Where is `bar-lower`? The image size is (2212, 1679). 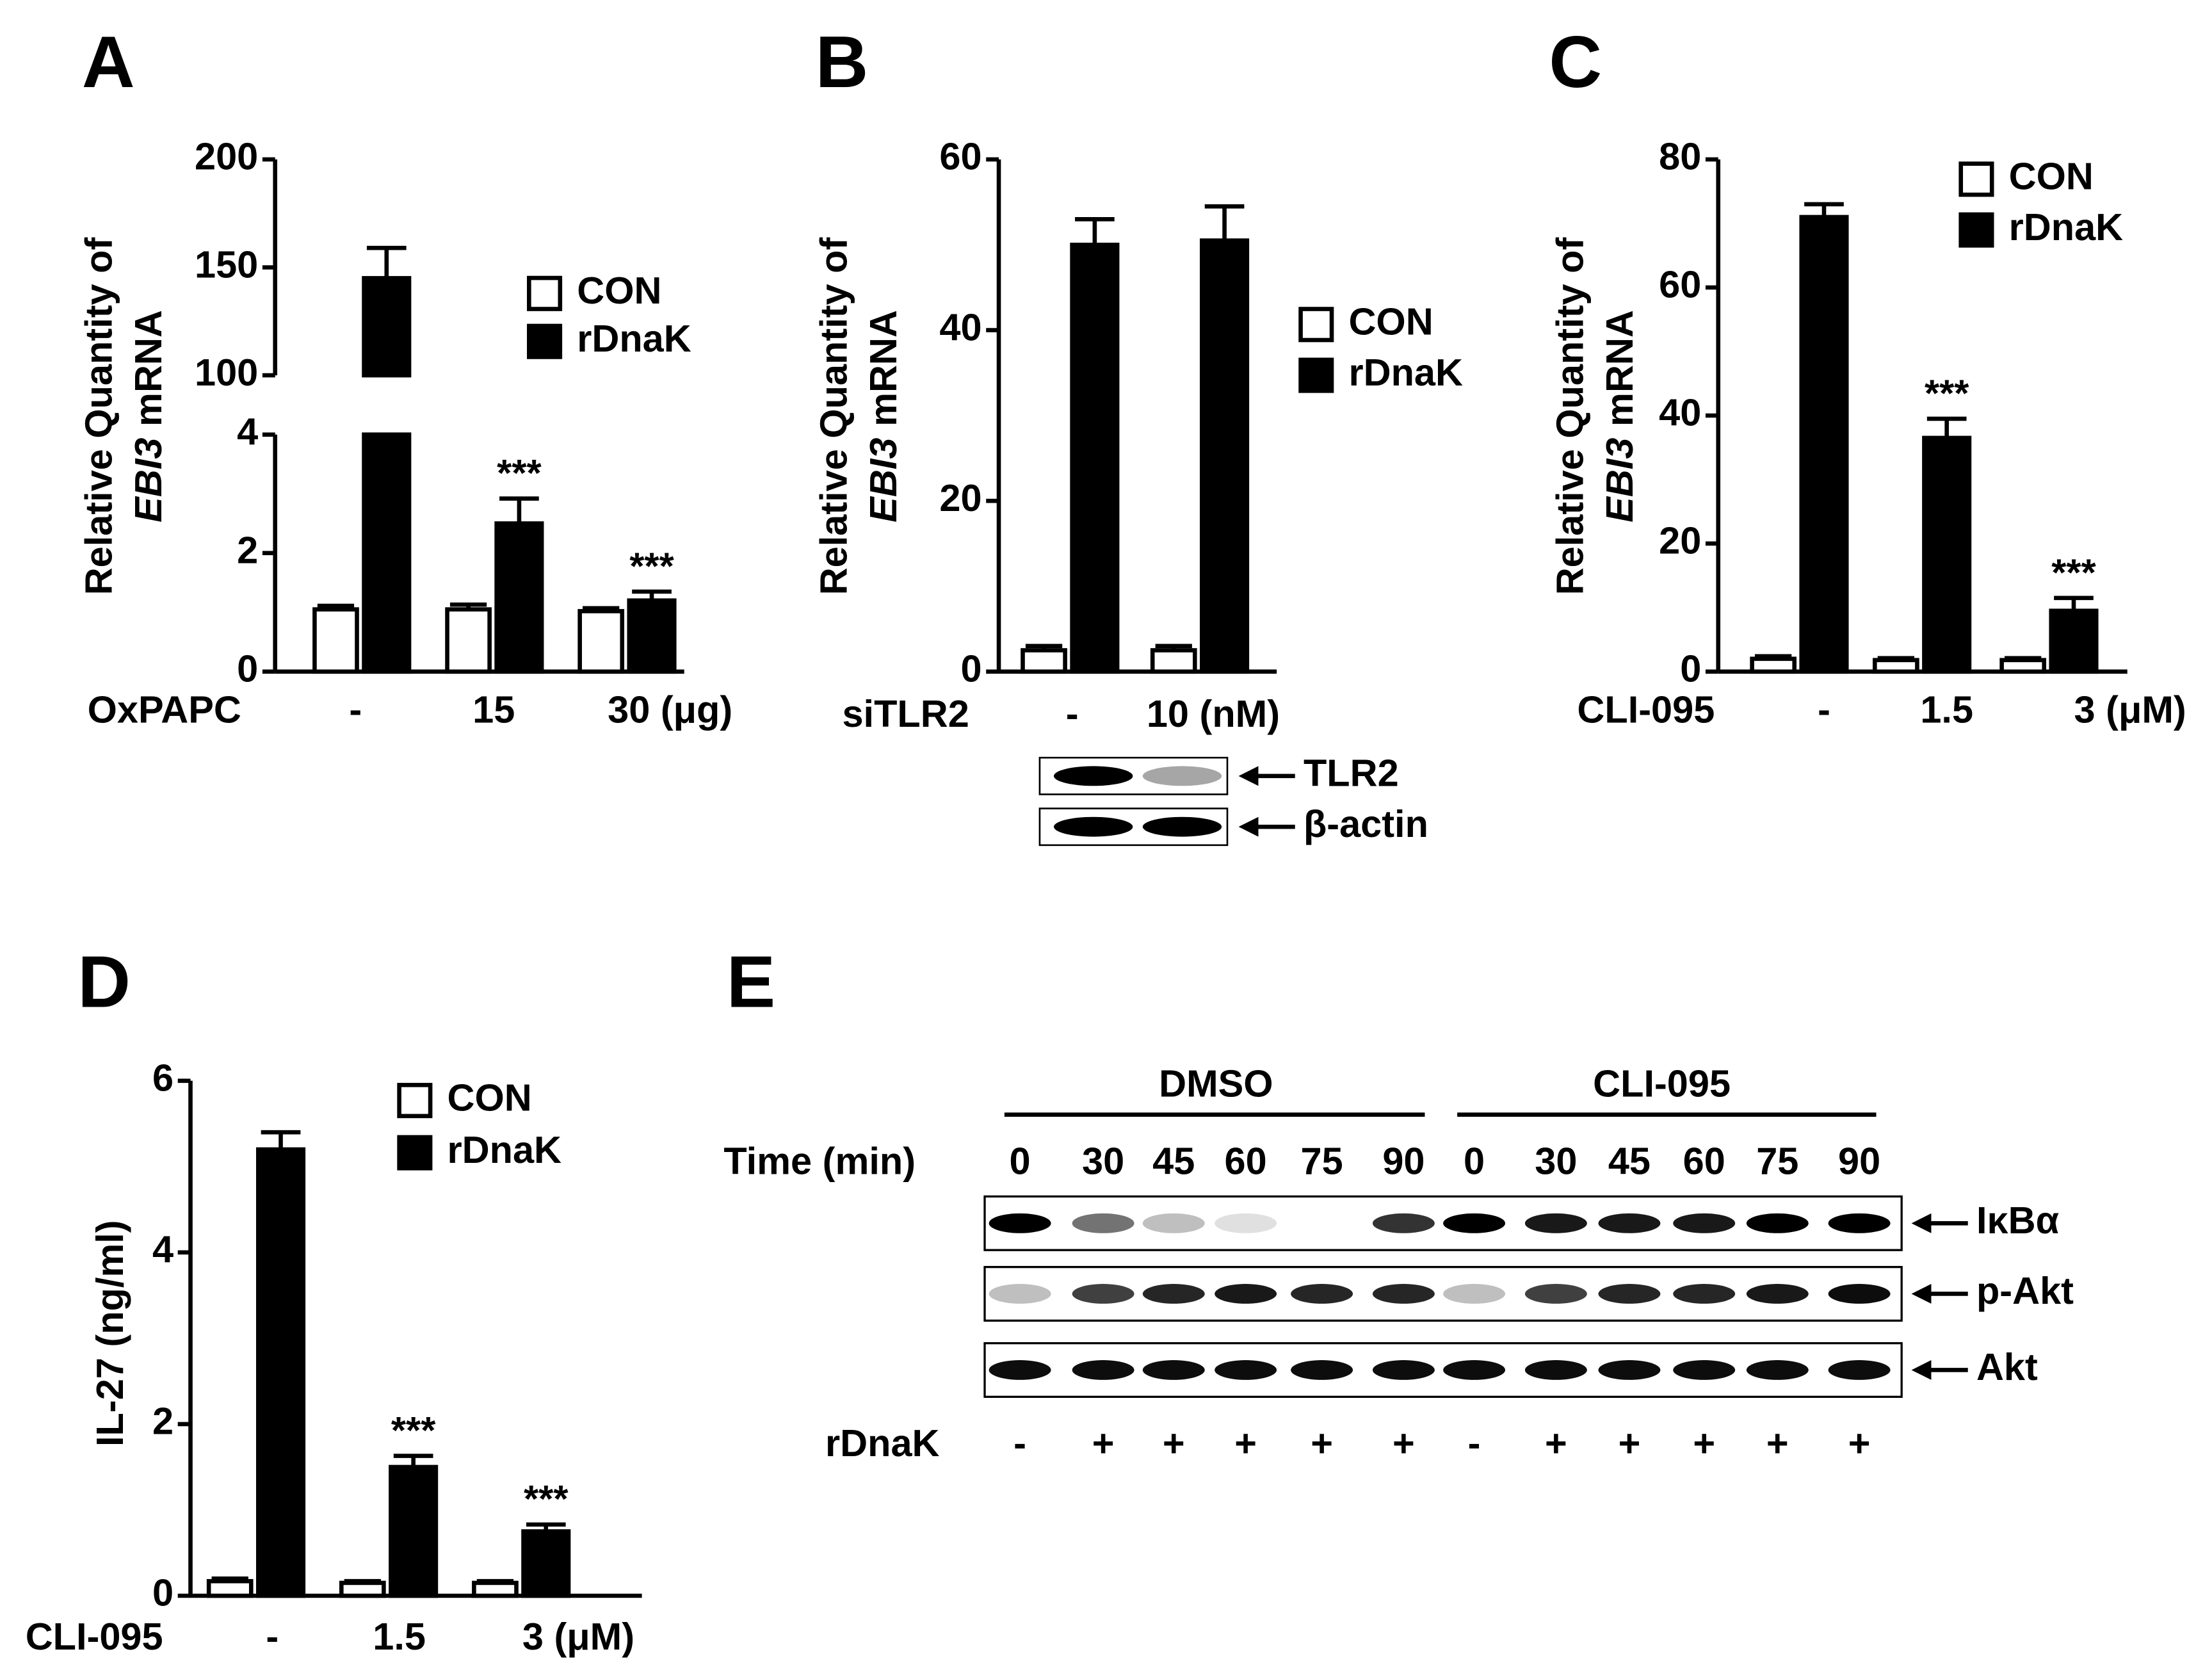 bar-lower is located at coordinates (387, 553).